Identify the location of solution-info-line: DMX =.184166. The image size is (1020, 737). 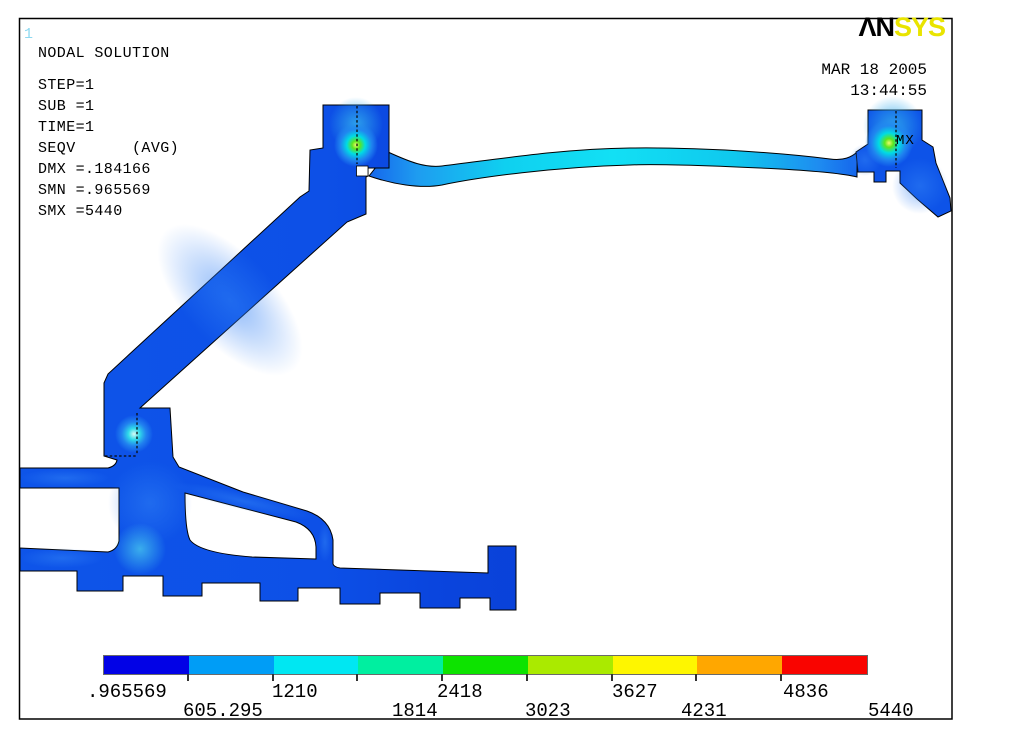
(94, 169).